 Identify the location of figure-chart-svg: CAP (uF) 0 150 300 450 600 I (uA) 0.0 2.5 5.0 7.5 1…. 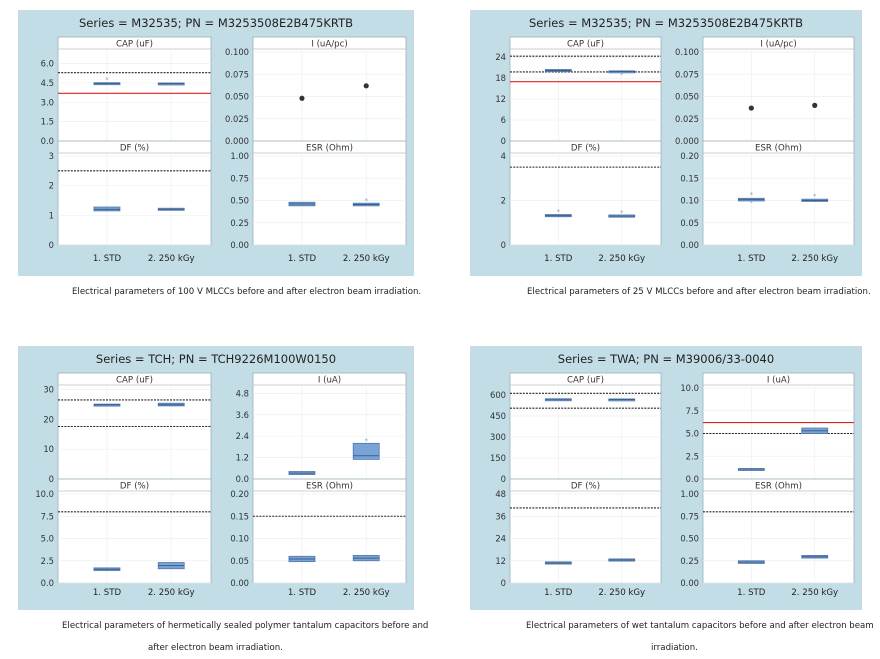
(672, 485).